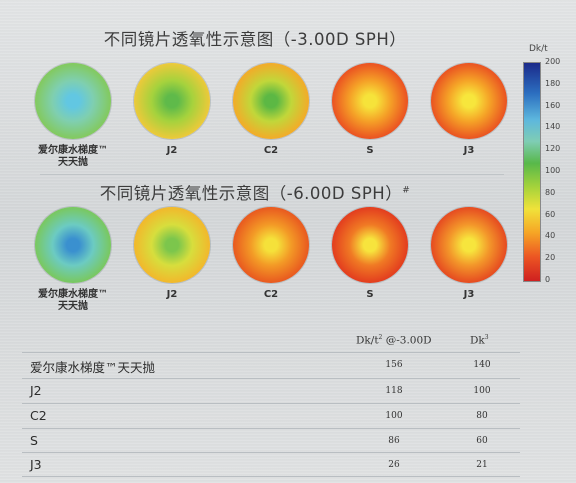  Describe the element at coordinates (482, 391) in the screenshot. I see `table-cell-dk: 100` at that location.